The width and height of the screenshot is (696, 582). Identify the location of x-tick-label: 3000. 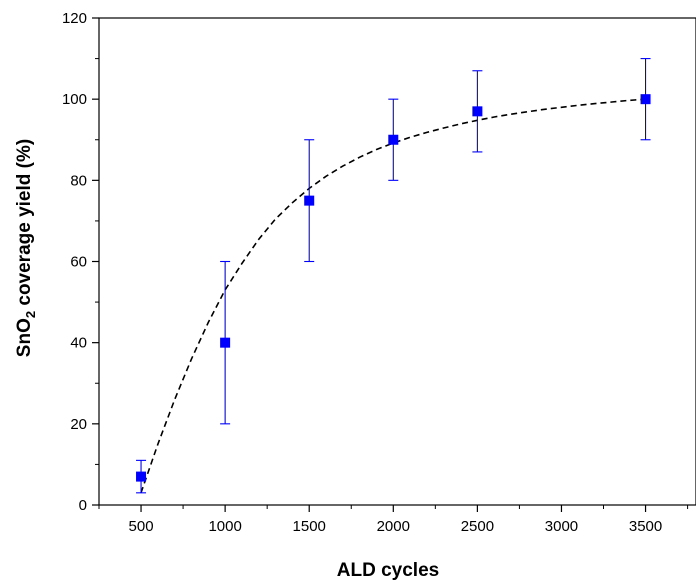
(561, 526).